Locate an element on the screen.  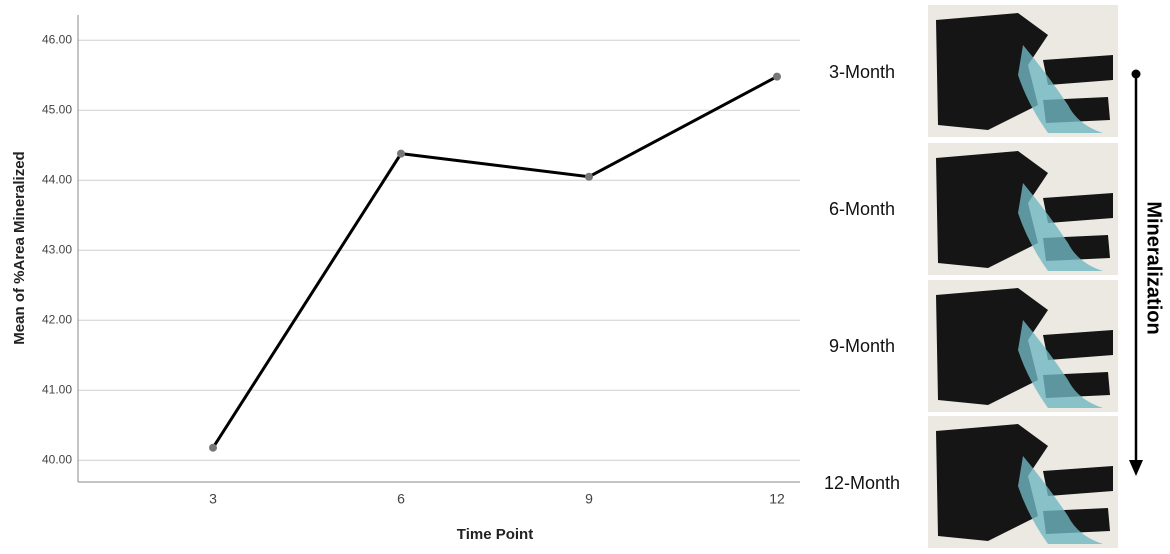
panel-label: 3-Month is located at coordinates (862, 72).